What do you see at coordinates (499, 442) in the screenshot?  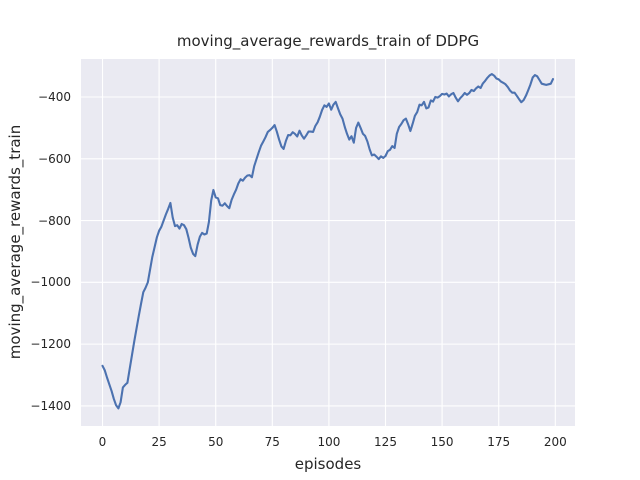 I see `x-tick-label: 175` at bounding box center [499, 442].